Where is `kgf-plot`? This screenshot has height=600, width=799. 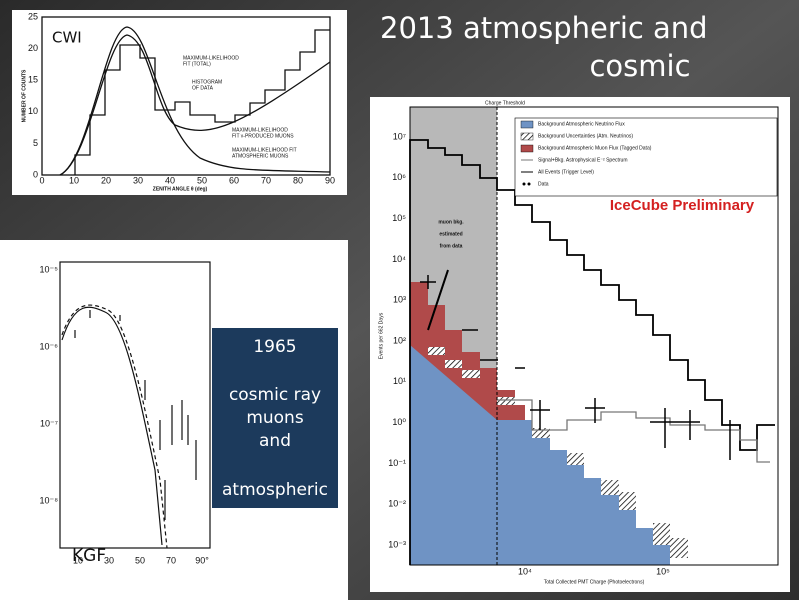 kgf-plot is located at coordinates (135, 405).